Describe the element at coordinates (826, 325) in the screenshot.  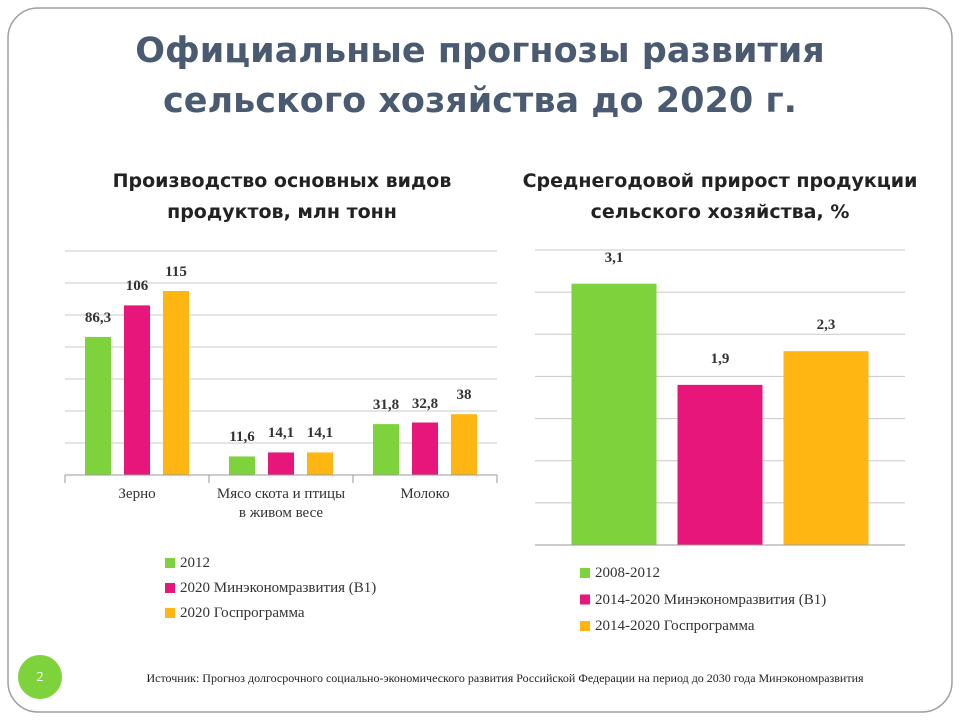
I see `data-label: 2,3` at that location.